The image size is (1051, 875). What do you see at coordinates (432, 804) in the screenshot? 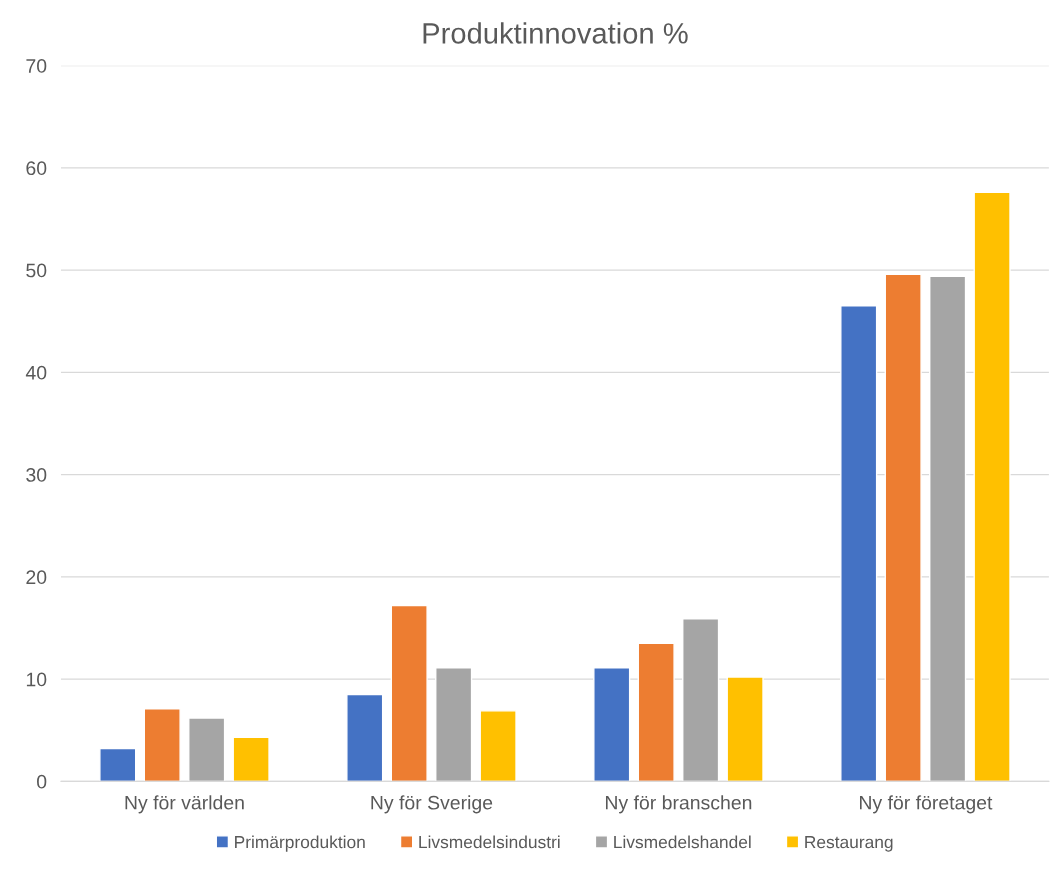
I see `x-tick-label: Ny för Sverige` at bounding box center [432, 804].